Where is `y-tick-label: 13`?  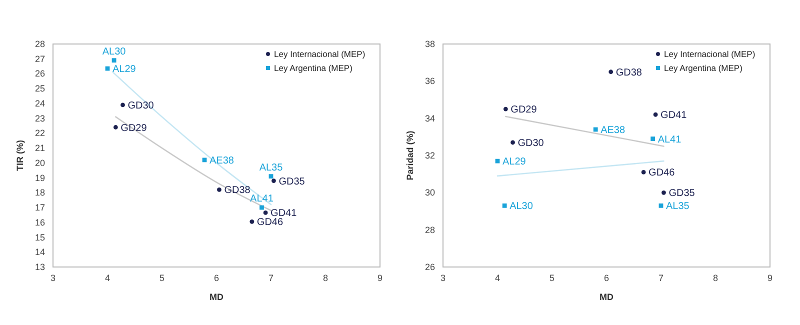
y-tick-label: 13 is located at coordinates (39, 267).